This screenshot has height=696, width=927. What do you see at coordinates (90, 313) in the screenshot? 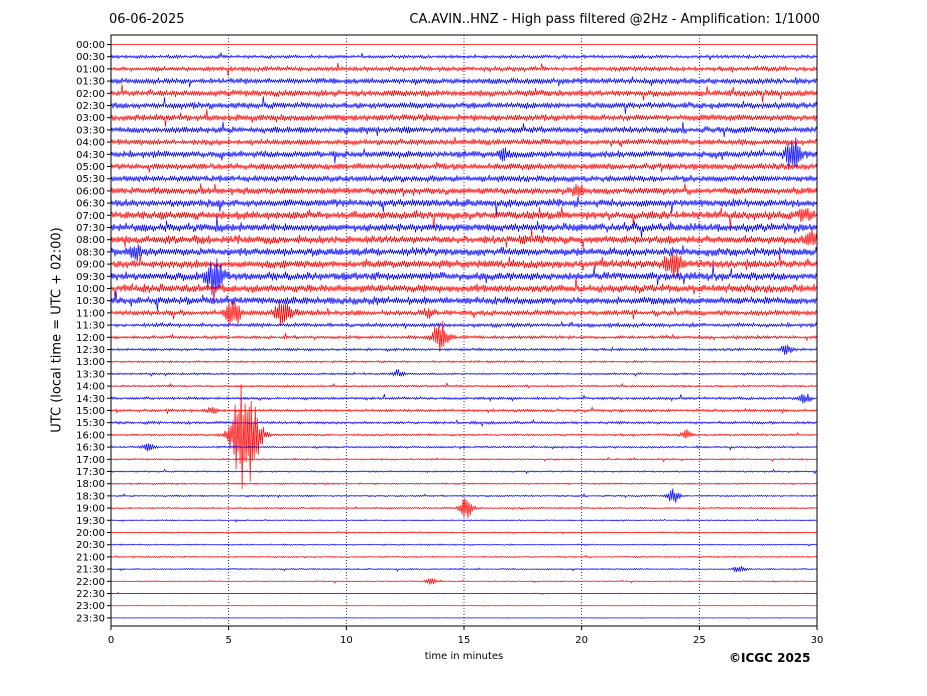
I see `y-tick-label: 11:00` at bounding box center [90, 313].